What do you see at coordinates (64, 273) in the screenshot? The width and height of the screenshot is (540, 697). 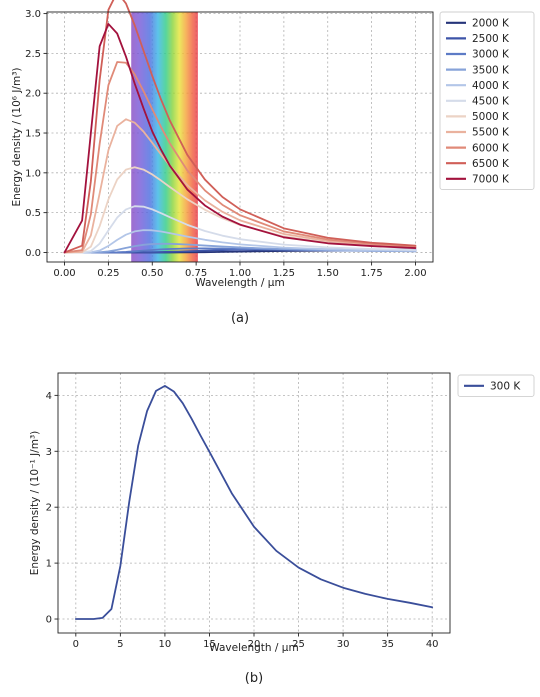 I see `chart-a-xtick-label-0: 0.00` at bounding box center [64, 273].